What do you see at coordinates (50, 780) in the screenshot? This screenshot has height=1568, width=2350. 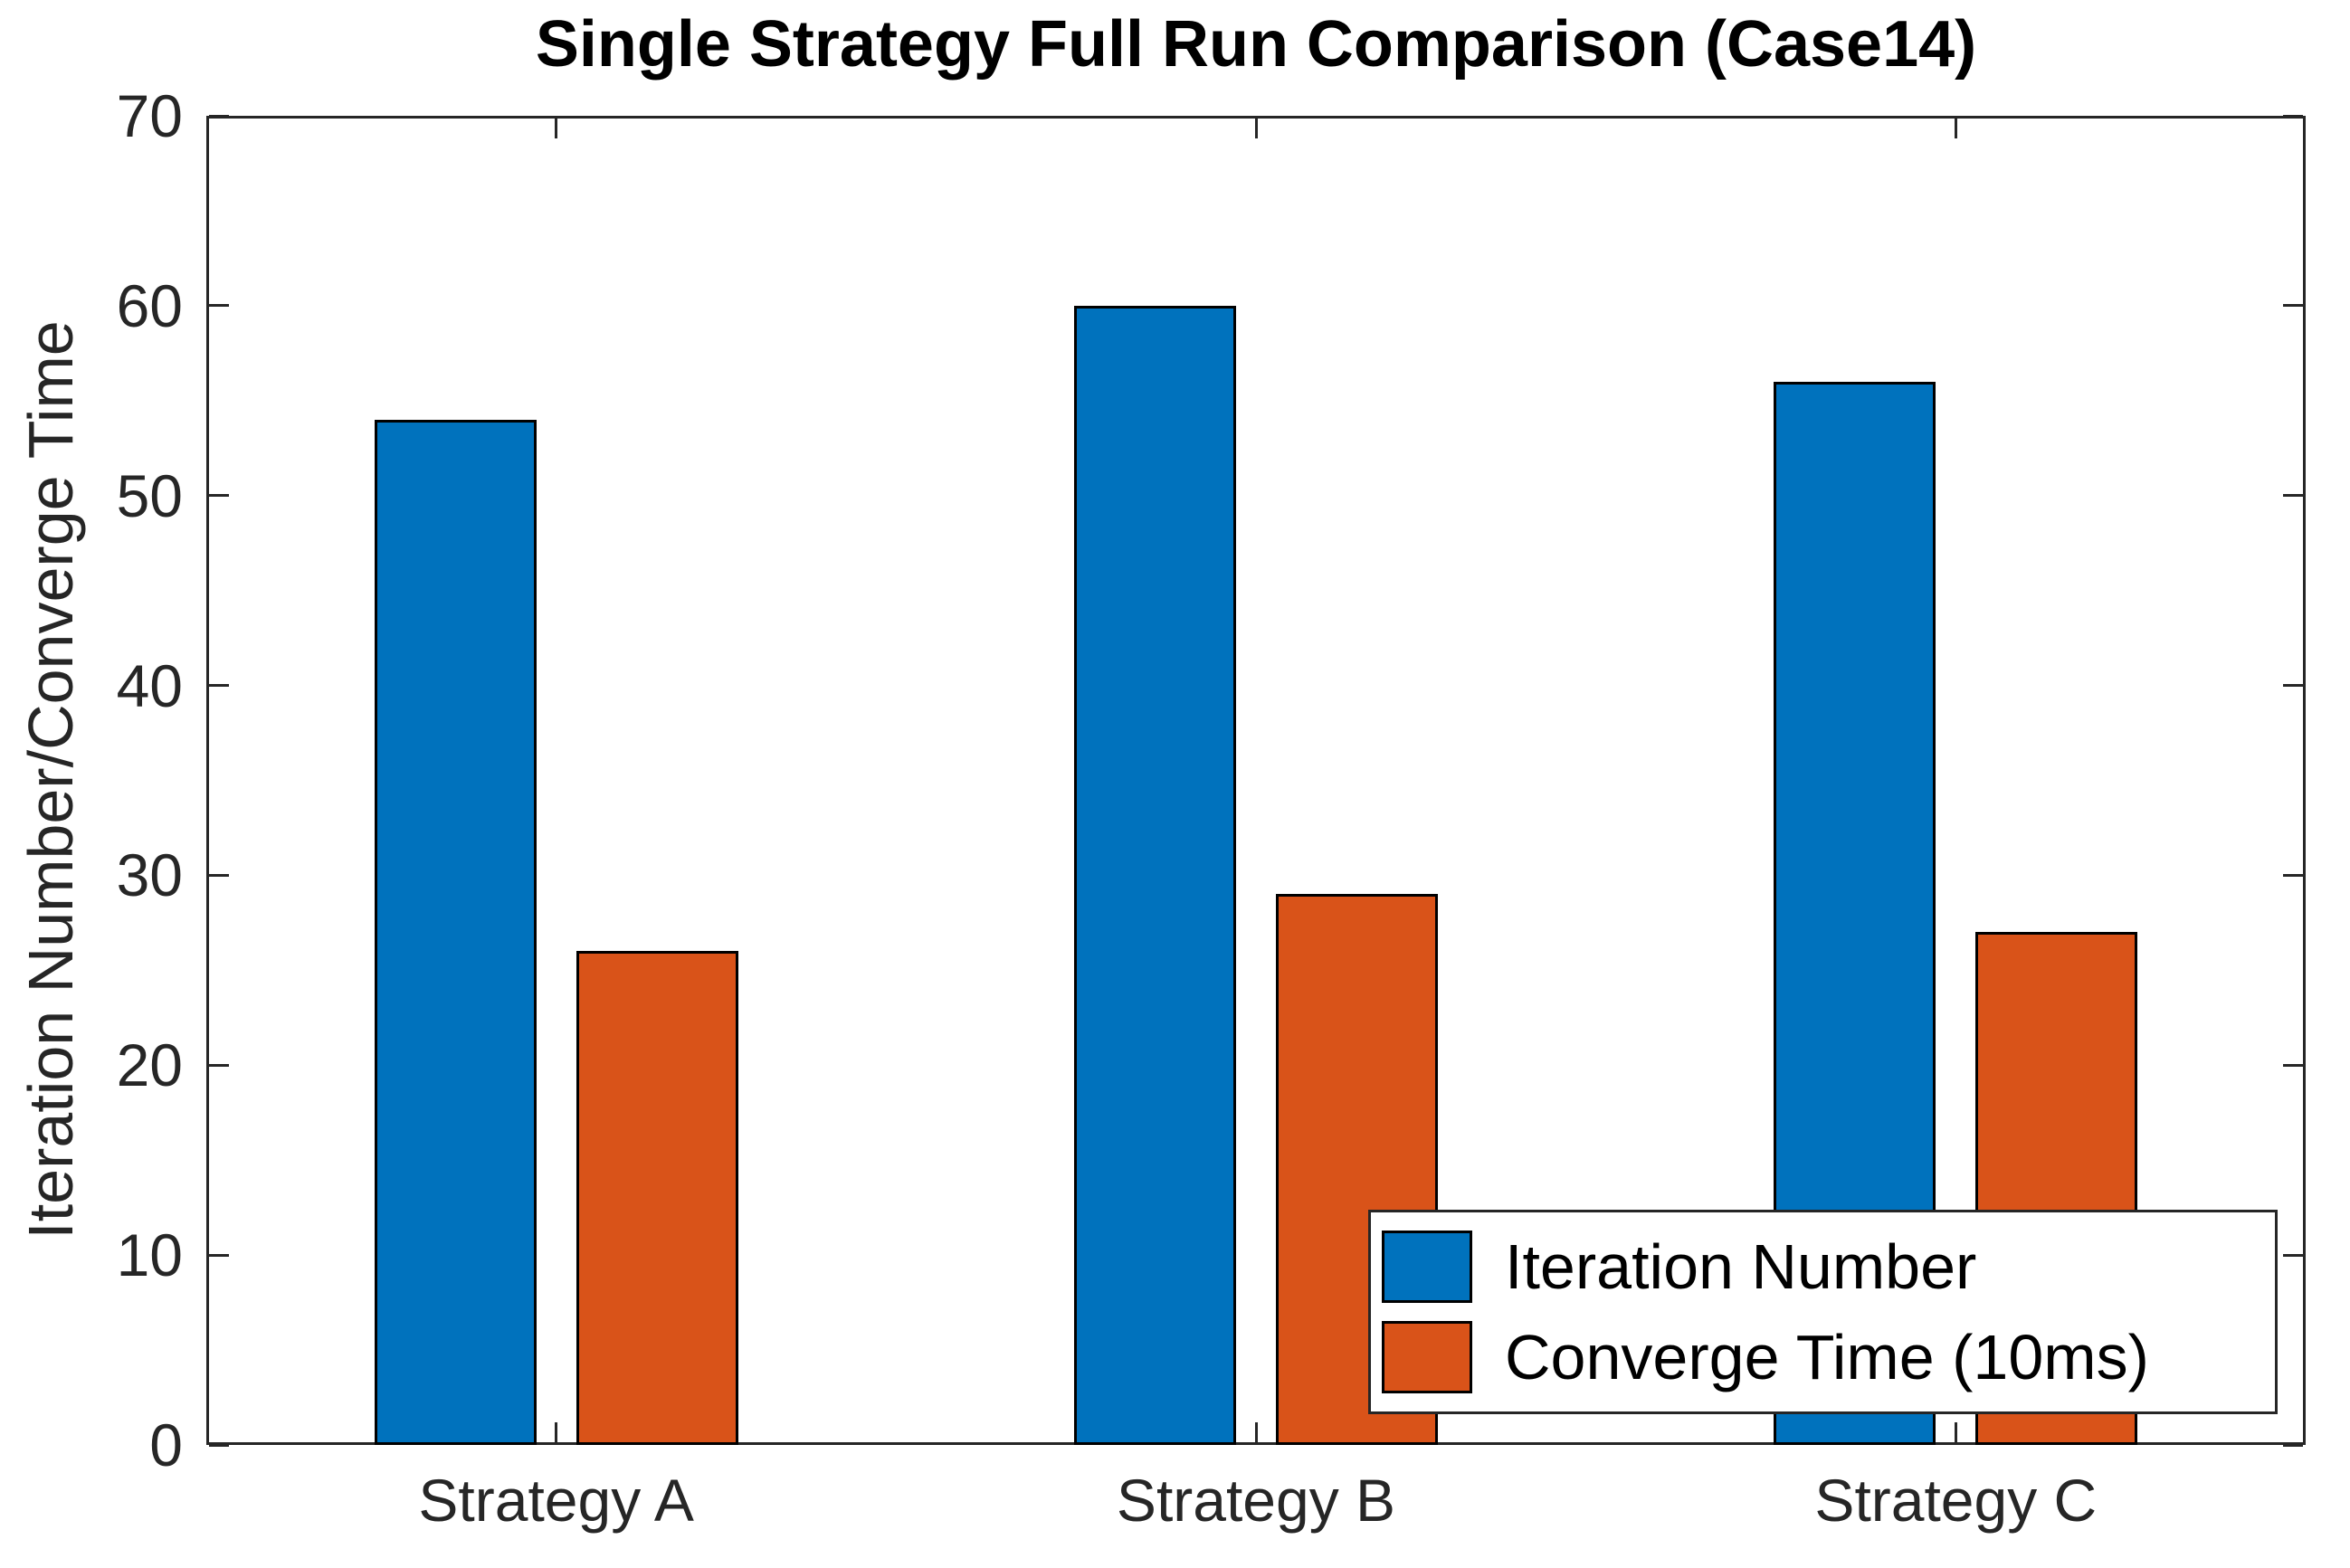 I see `y-axis-label: Iteration Number/Converge Time` at bounding box center [50, 780].